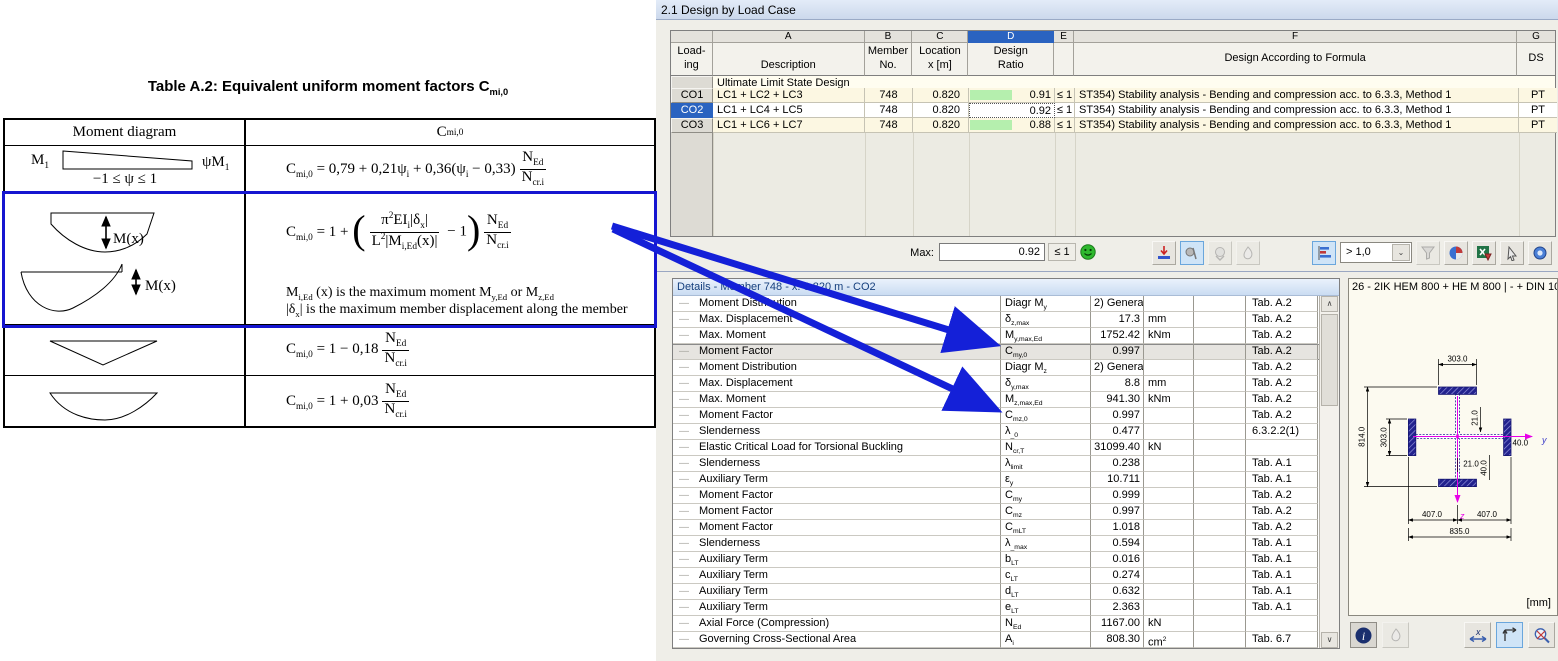 The height and width of the screenshot is (661, 1558). What do you see at coordinates (996, 464) in the screenshot?
I see `details-row: — Slenderness λlimit 0.238 Tab. A.1` at bounding box center [996, 464].